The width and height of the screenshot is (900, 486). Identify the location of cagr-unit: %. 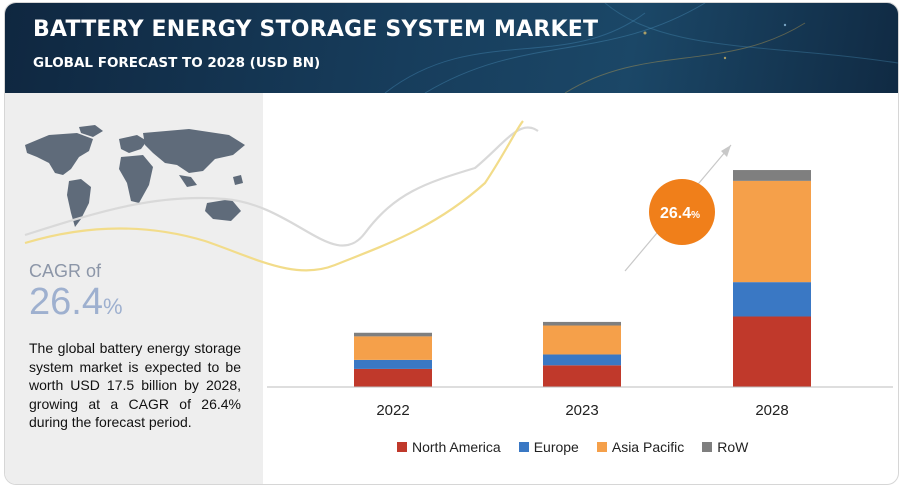
(112, 306).